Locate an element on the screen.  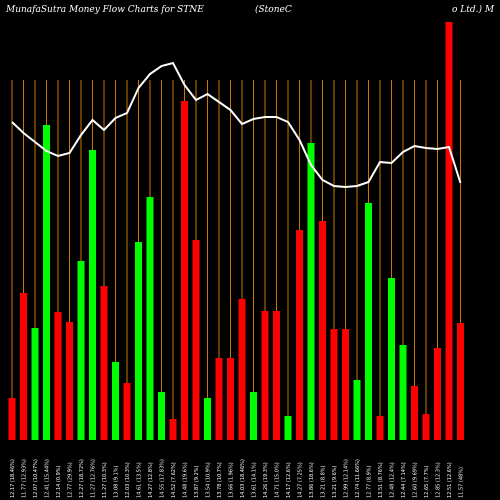
chart-subtitle: o Ltd.) M is located at coordinates (473, 9).